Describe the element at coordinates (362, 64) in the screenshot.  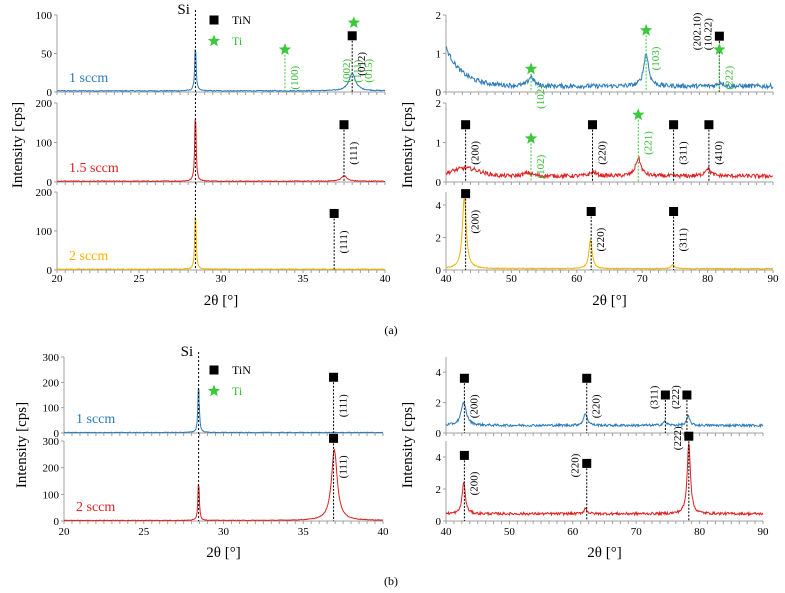
I see `peak-label: (012)` at that location.